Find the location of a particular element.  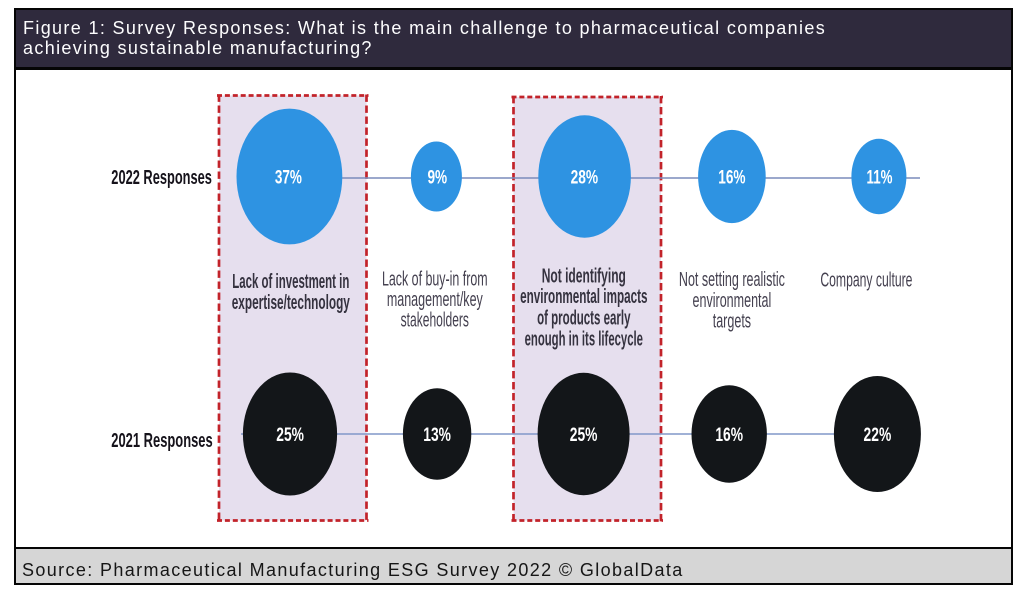

svg-text: Not identifying is located at coordinates (584, 276).